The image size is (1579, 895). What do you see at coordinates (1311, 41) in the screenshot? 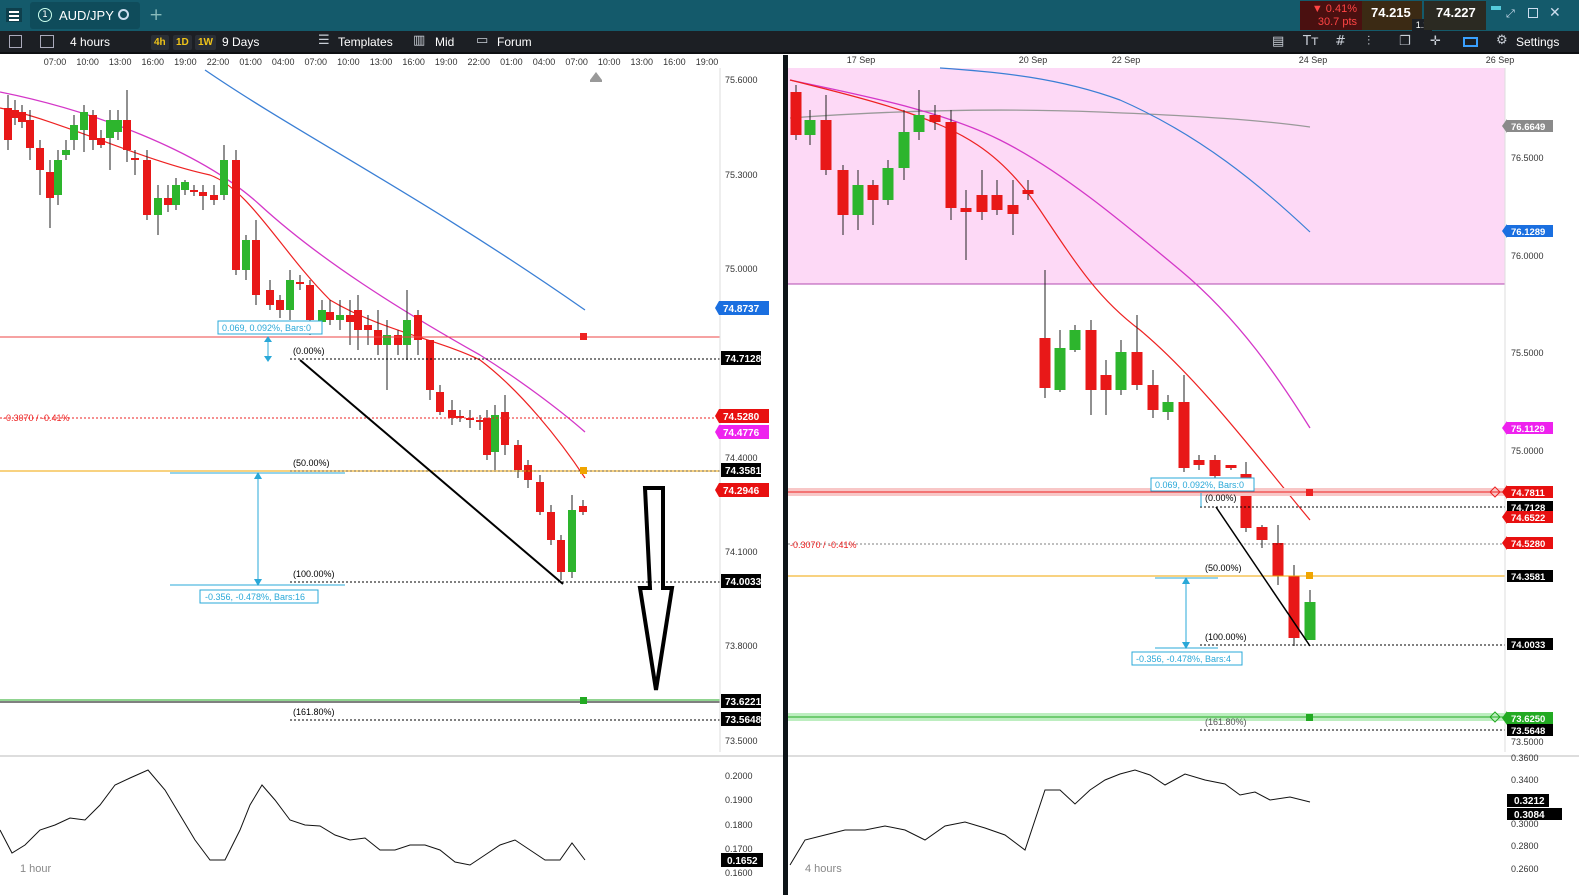
I see `text-size-icon: Tт` at bounding box center [1311, 41].